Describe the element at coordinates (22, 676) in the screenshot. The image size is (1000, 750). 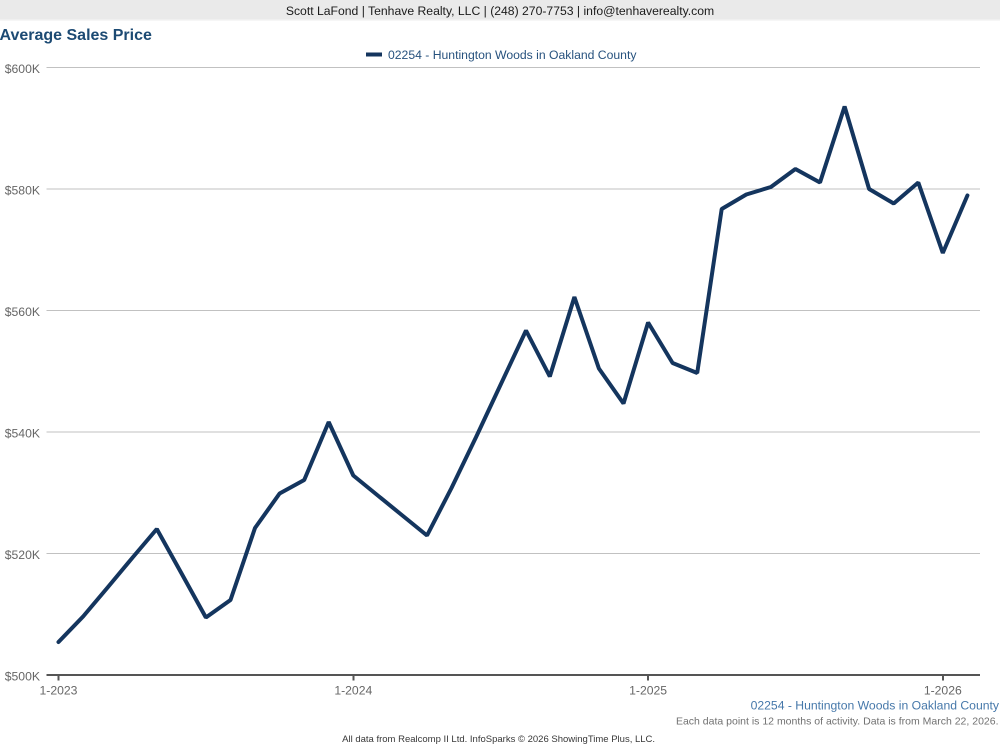
I see `svg-text: $500K` at that location.